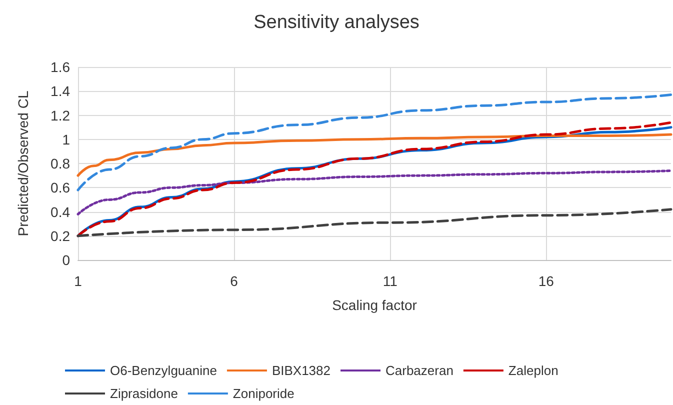 This screenshot has width=673, height=405. I want to click on legend-label: Zaleplon, so click(533, 370).